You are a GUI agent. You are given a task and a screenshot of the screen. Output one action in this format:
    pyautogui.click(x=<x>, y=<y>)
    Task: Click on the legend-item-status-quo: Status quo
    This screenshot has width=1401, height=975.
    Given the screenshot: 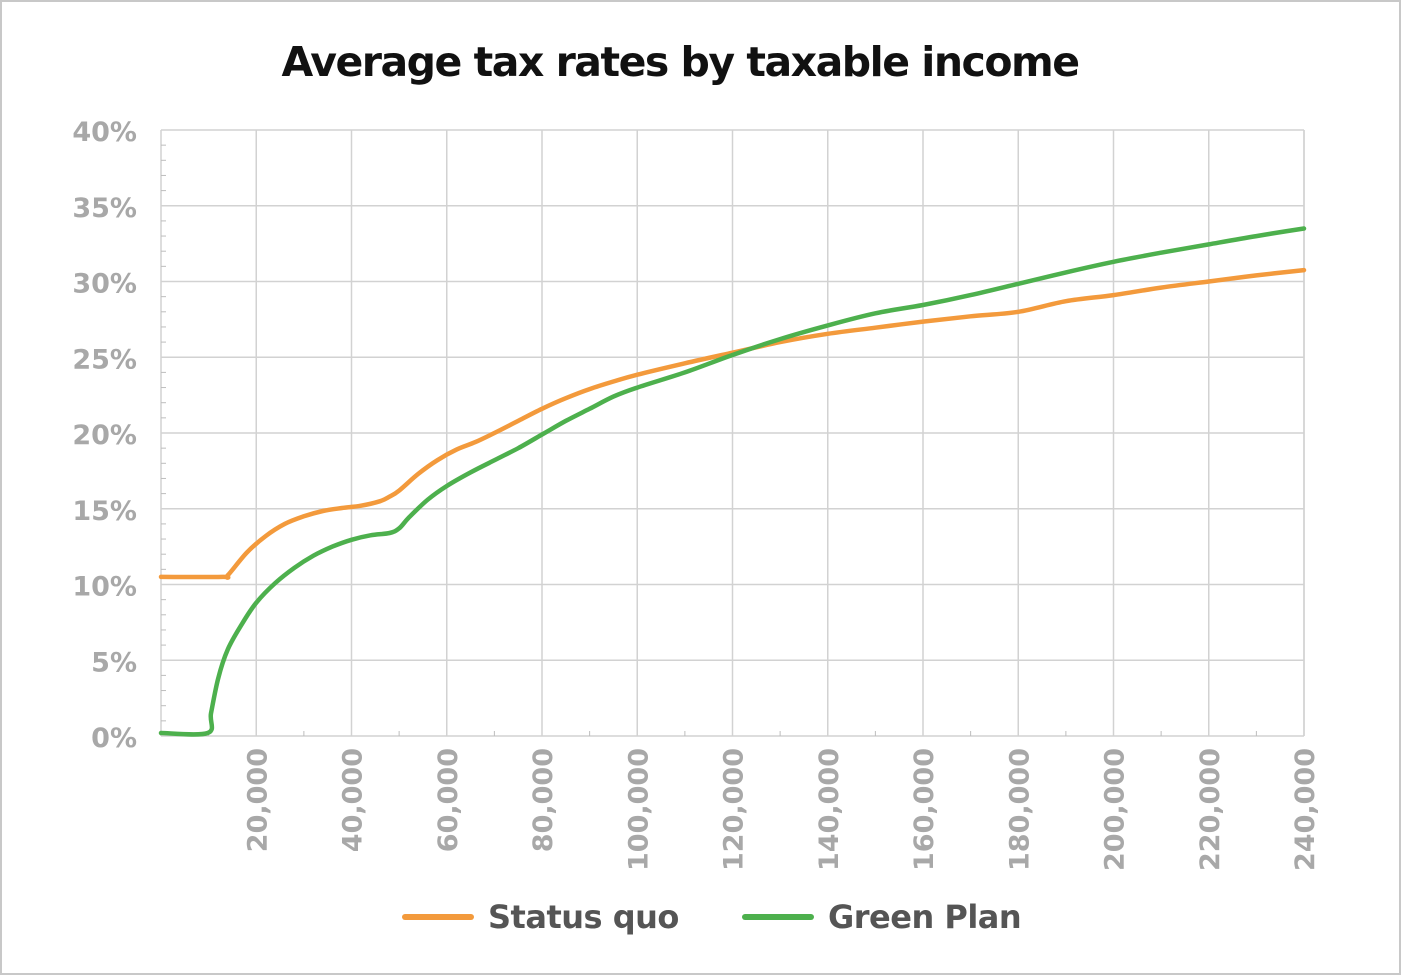 What is the action you would take?
    pyautogui.click(x=540, y=917)
    